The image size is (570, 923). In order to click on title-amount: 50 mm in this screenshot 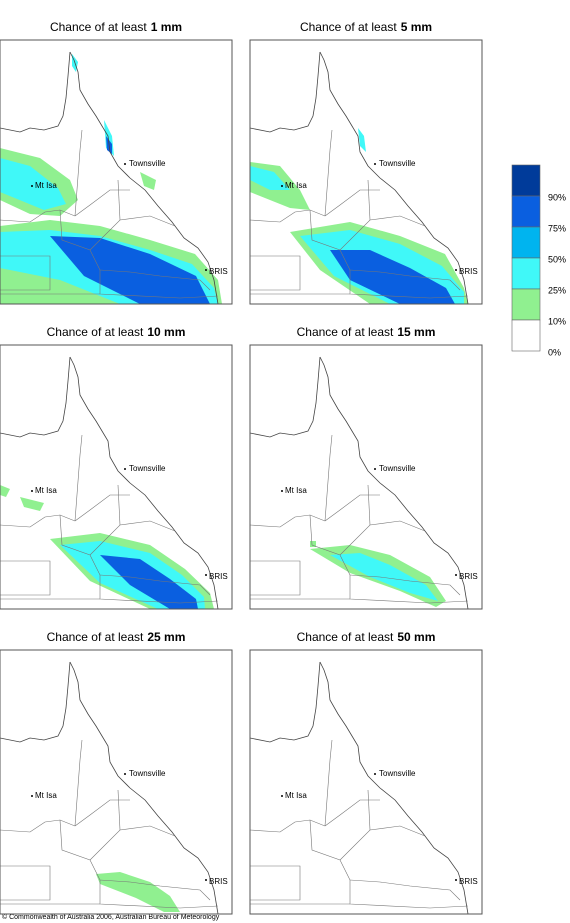, I will do `click(416, 637)`.